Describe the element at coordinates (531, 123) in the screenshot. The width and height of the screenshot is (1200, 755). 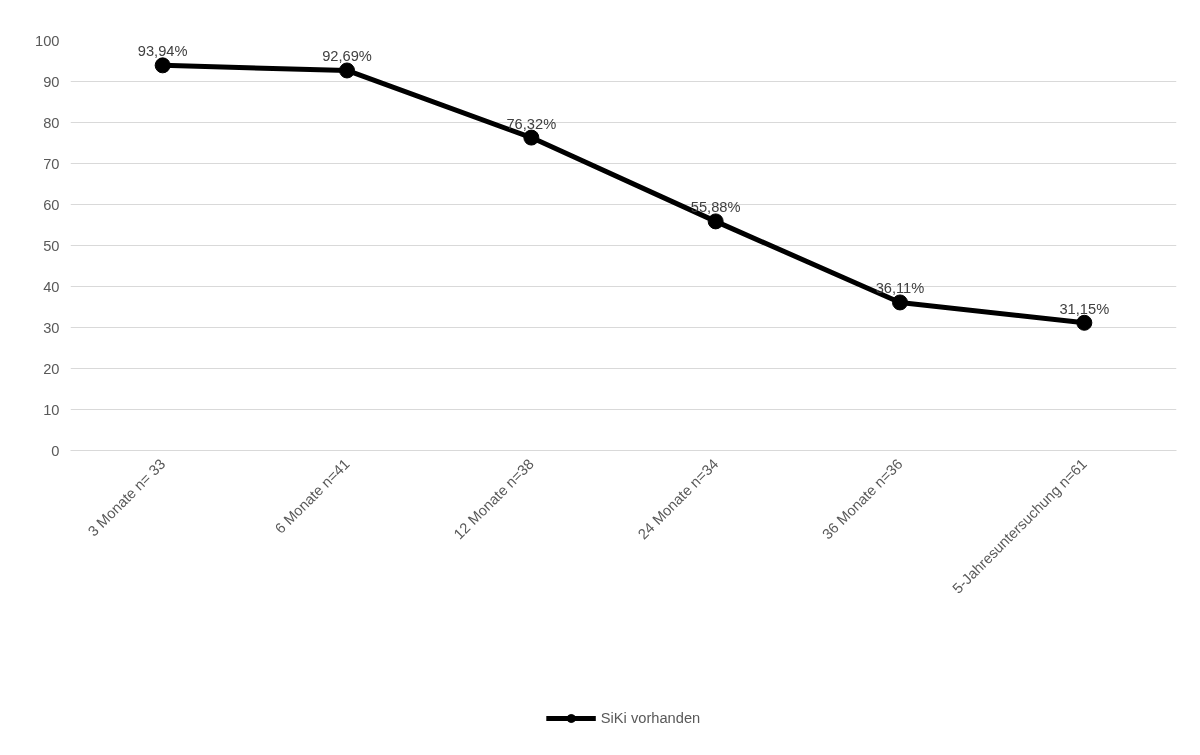
I see `data-label: 76,32%` at that location.